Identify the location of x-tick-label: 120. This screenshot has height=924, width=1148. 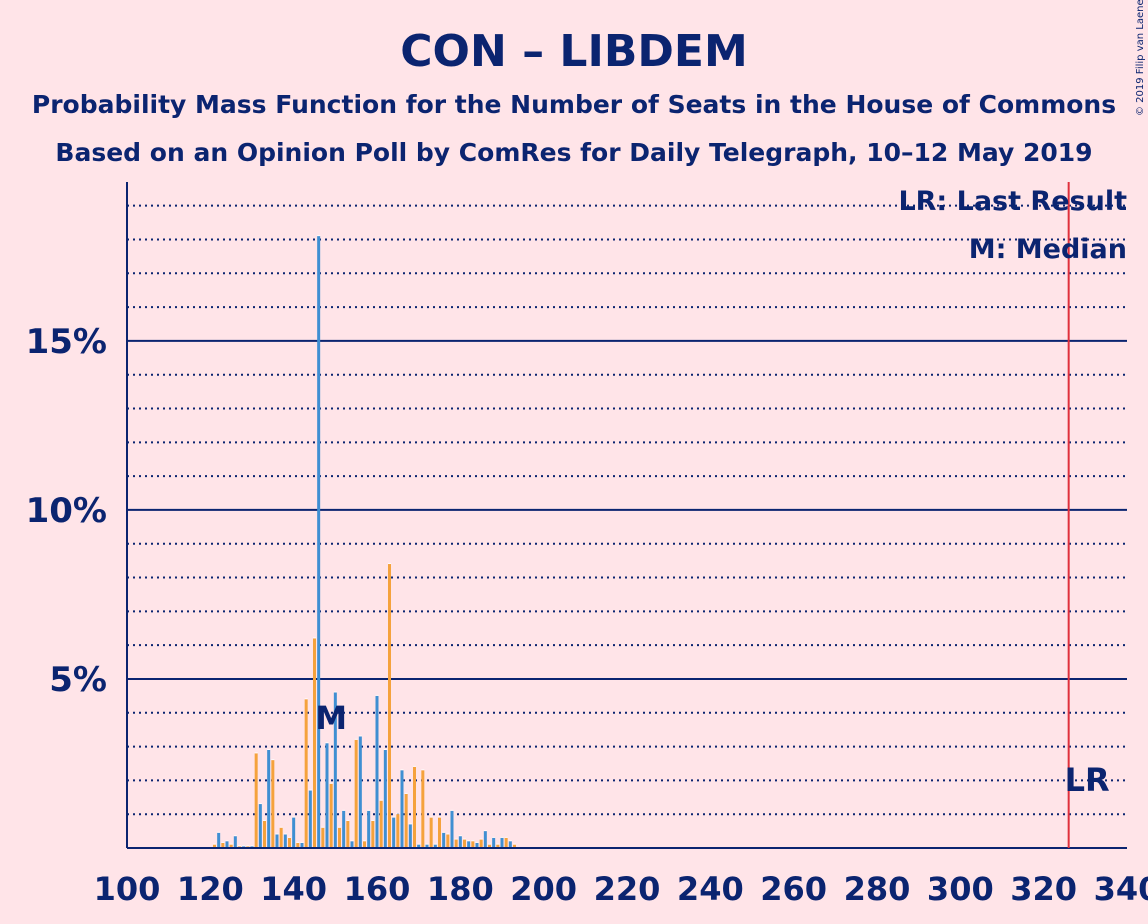
(210, 889).